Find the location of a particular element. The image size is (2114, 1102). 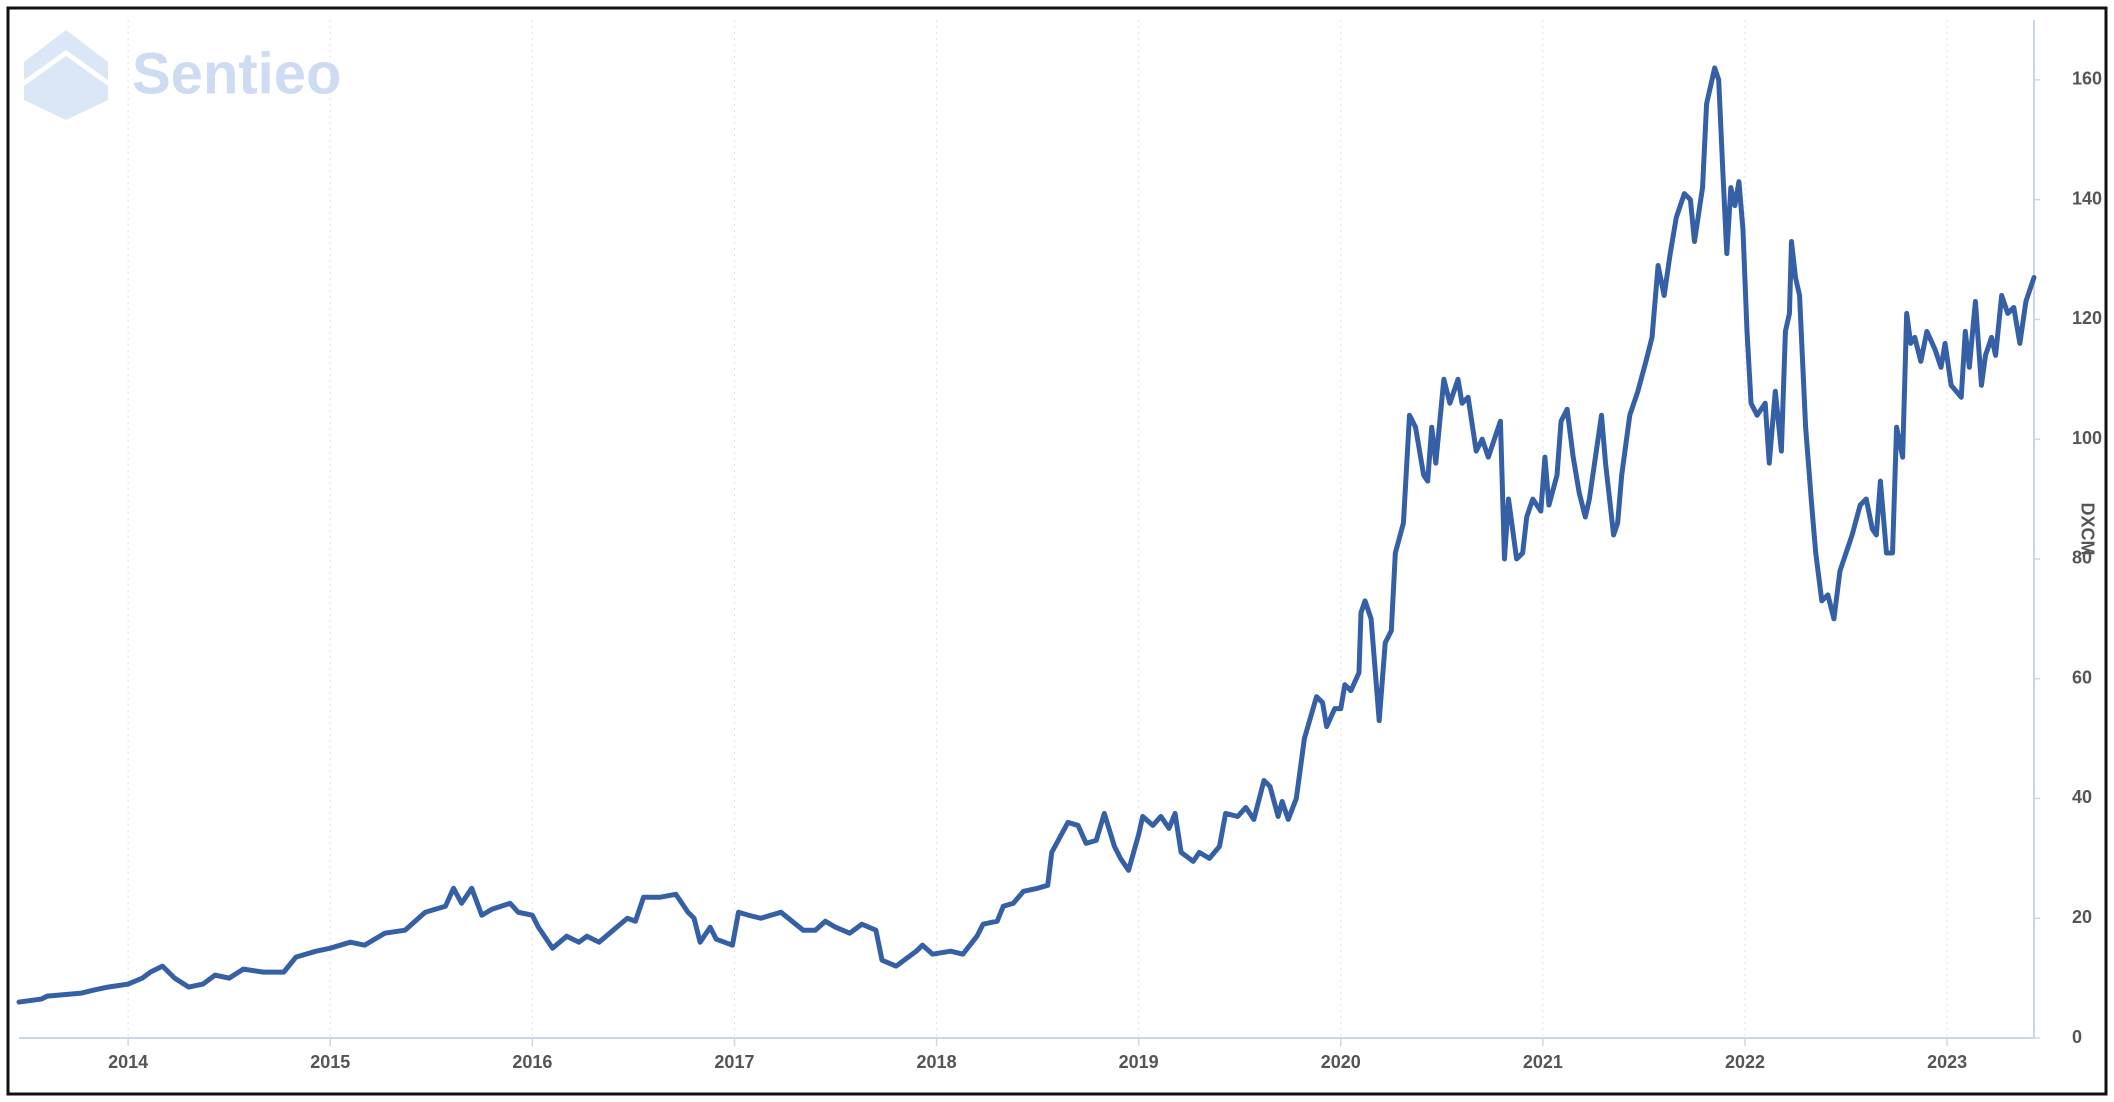

x-tick-label: 2016 is located at coordinates (532, 1062).